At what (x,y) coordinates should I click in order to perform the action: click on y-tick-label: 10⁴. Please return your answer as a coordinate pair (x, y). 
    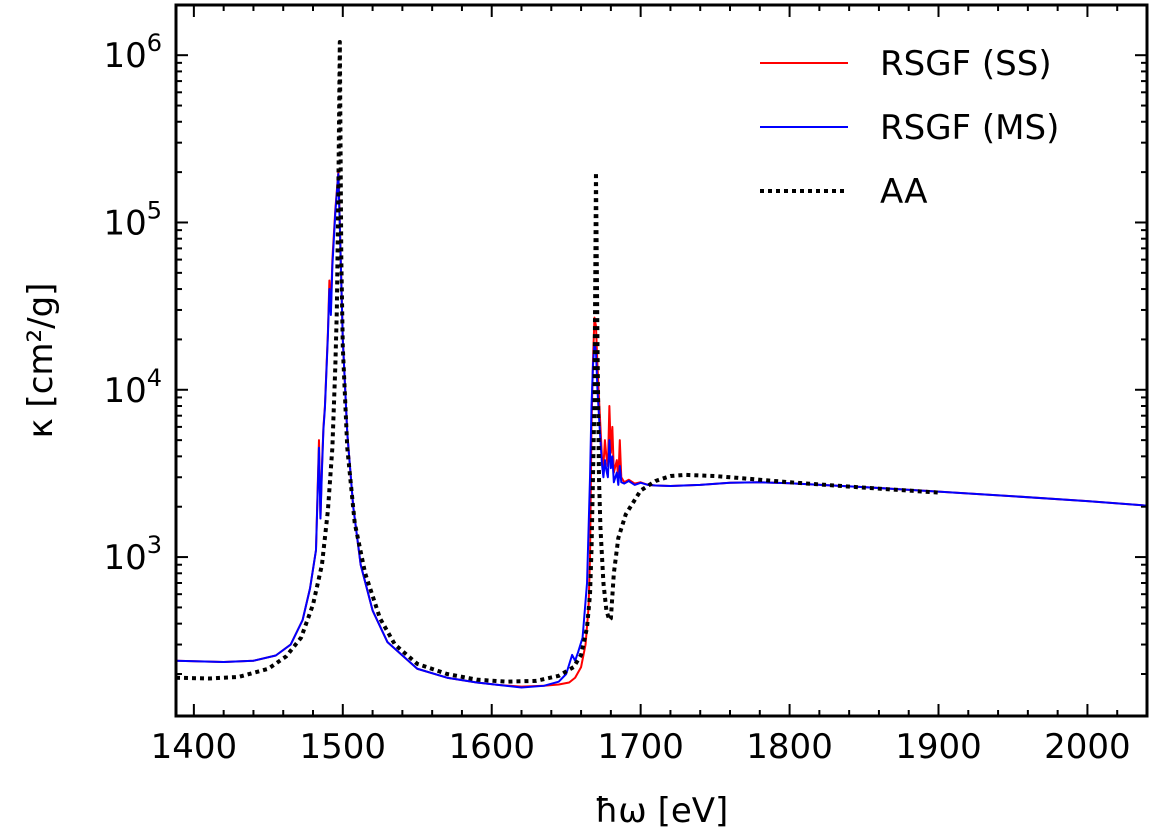
    Looking at the image, I should click on (132, 387).